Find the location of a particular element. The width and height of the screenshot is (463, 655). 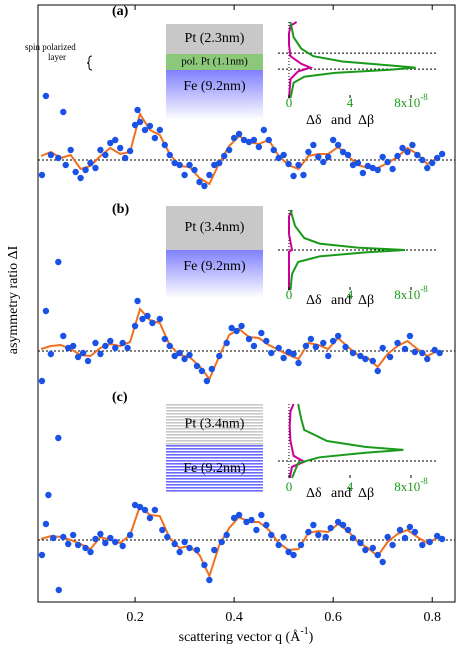

layer-label: pol. Pt (1.1nm) is located at coordinates (214, 62).